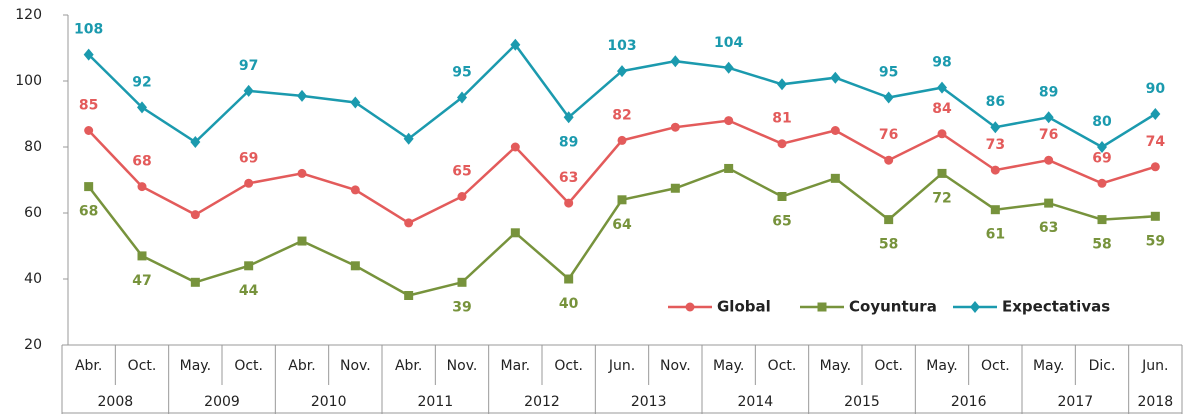  I want to click on value-label: 61, so click(995, 235).